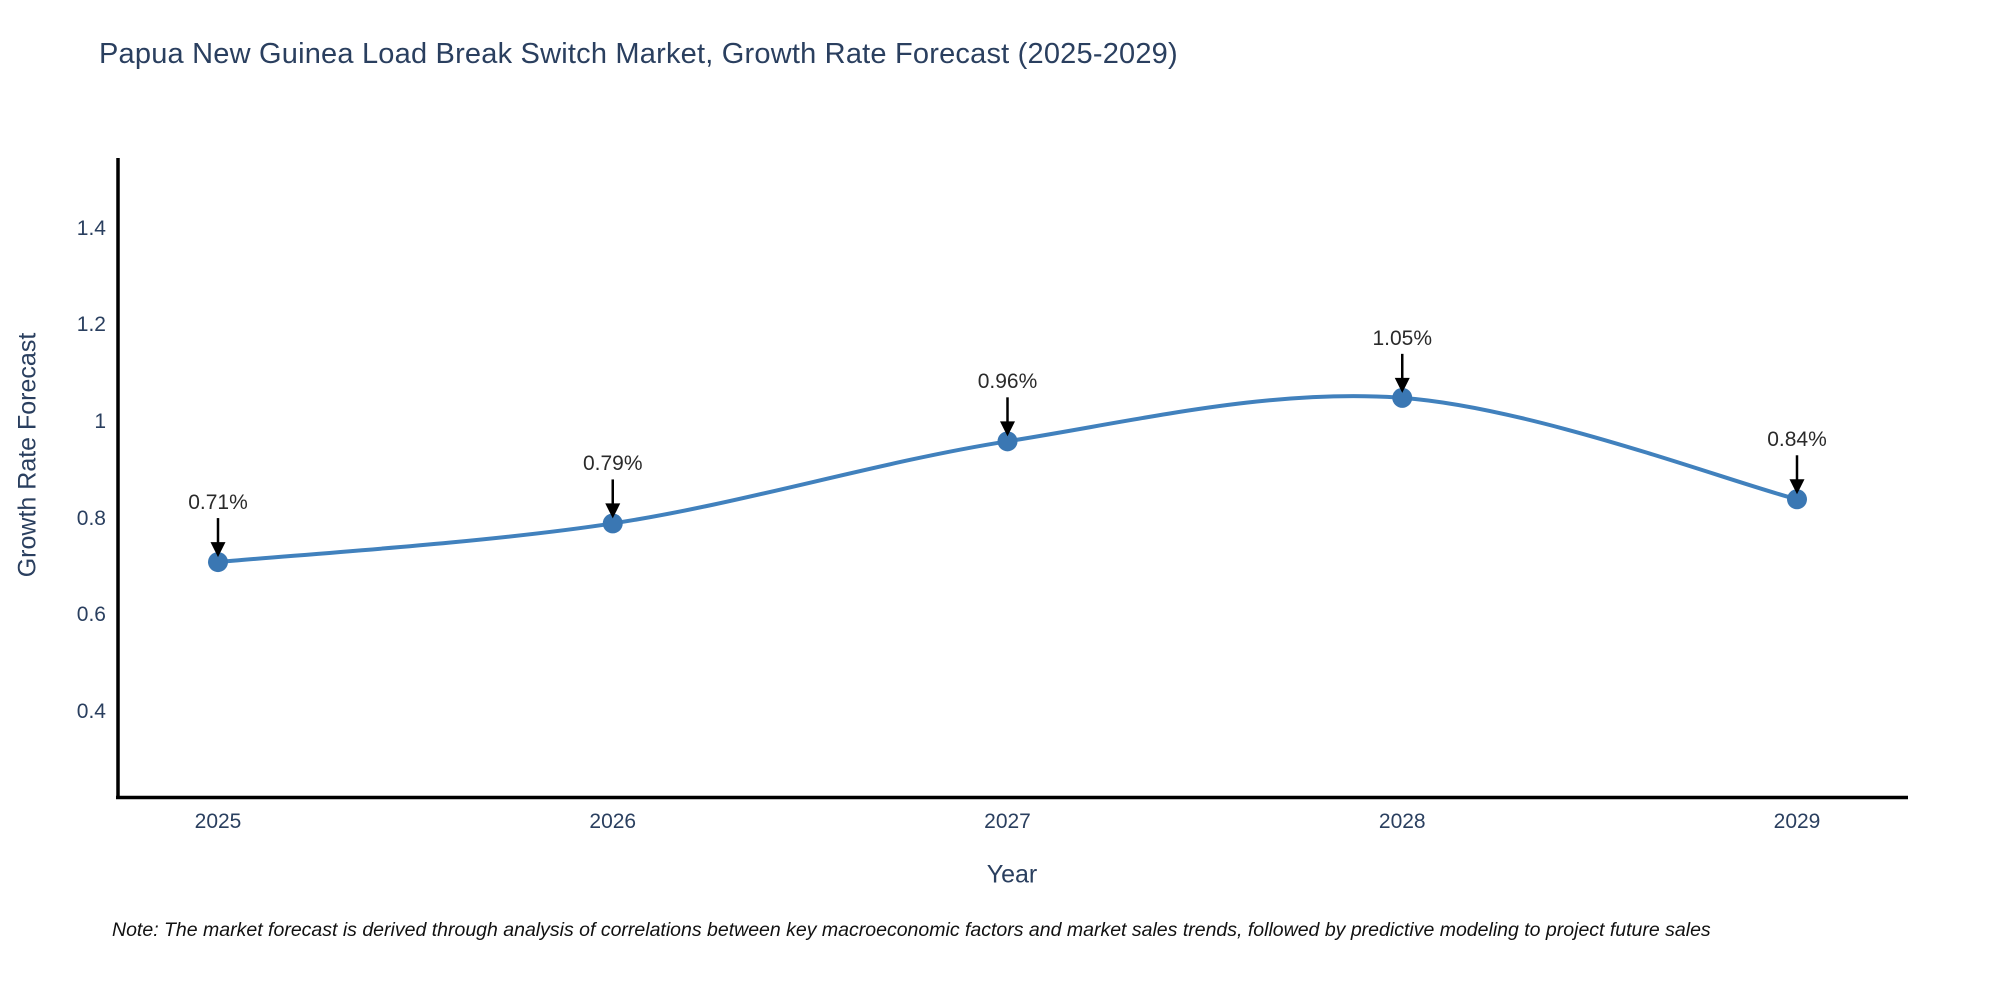  What do you see at coordinates (1007, 382) in the screenshot?
I see `point-value-label: 0.96%` at bounding box center [1007, 382].